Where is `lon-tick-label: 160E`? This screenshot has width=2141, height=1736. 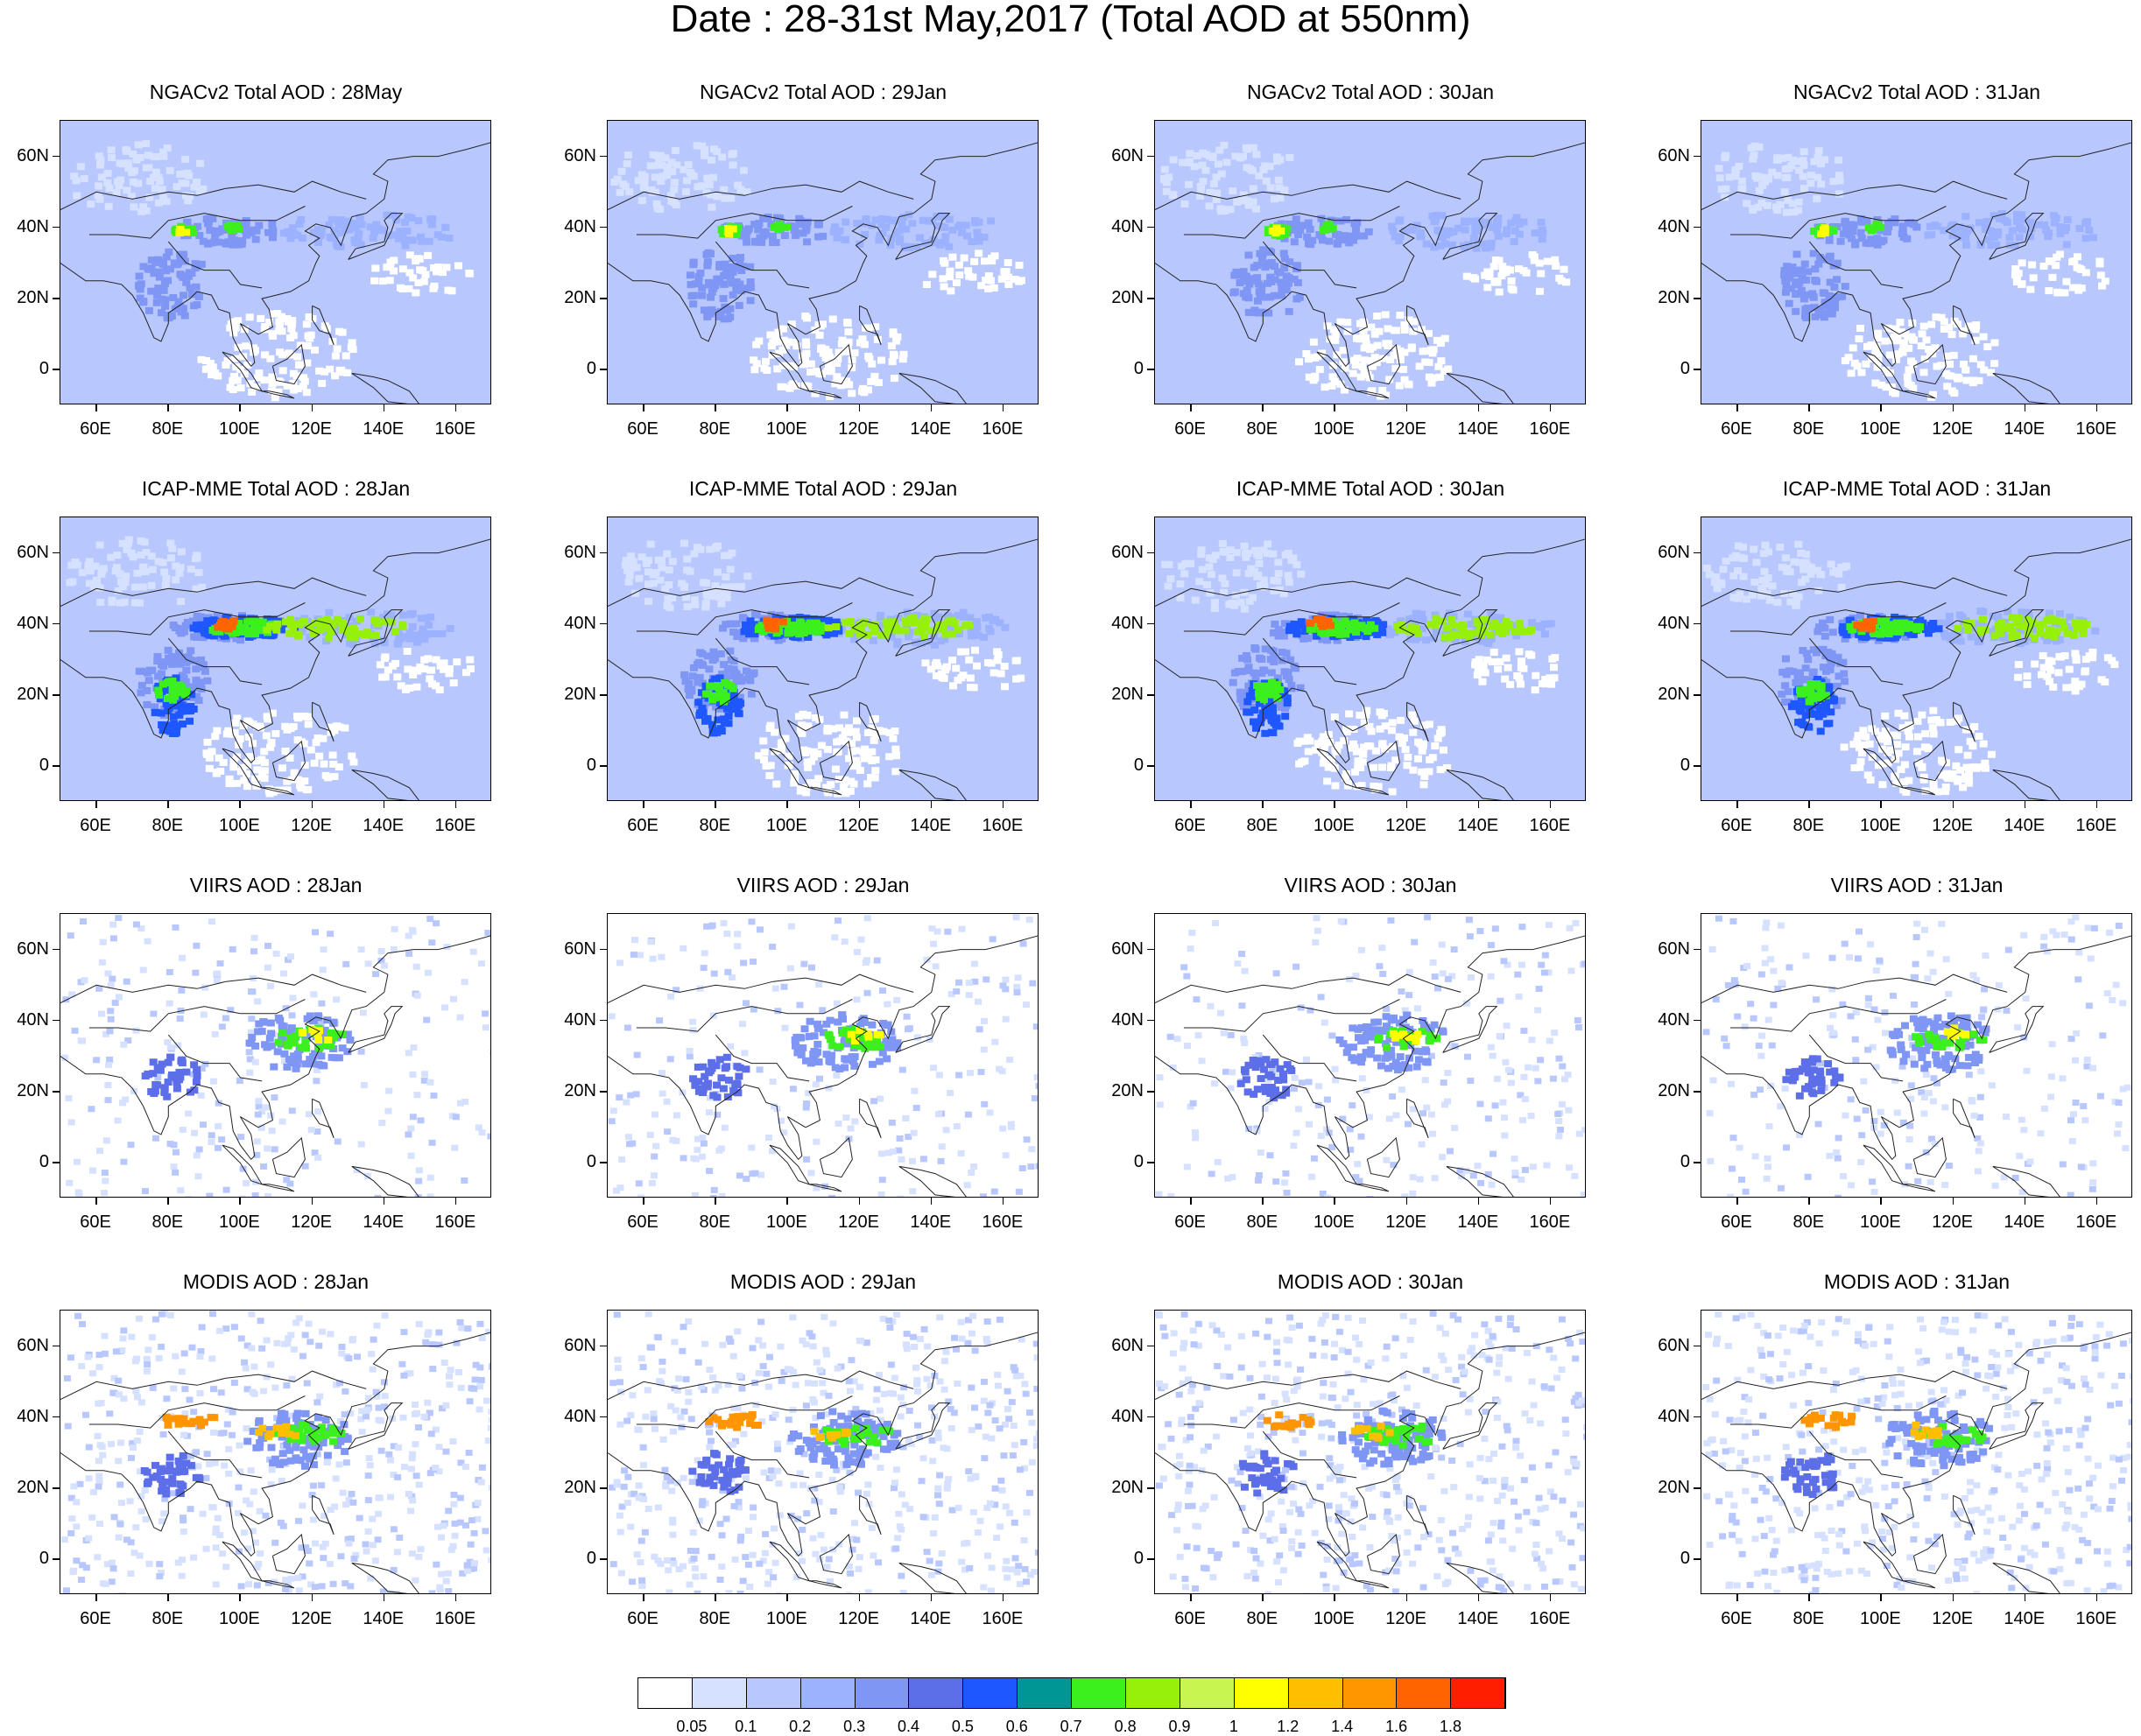
lon-tick-label: 160E is located at coordinates (1002, 429).